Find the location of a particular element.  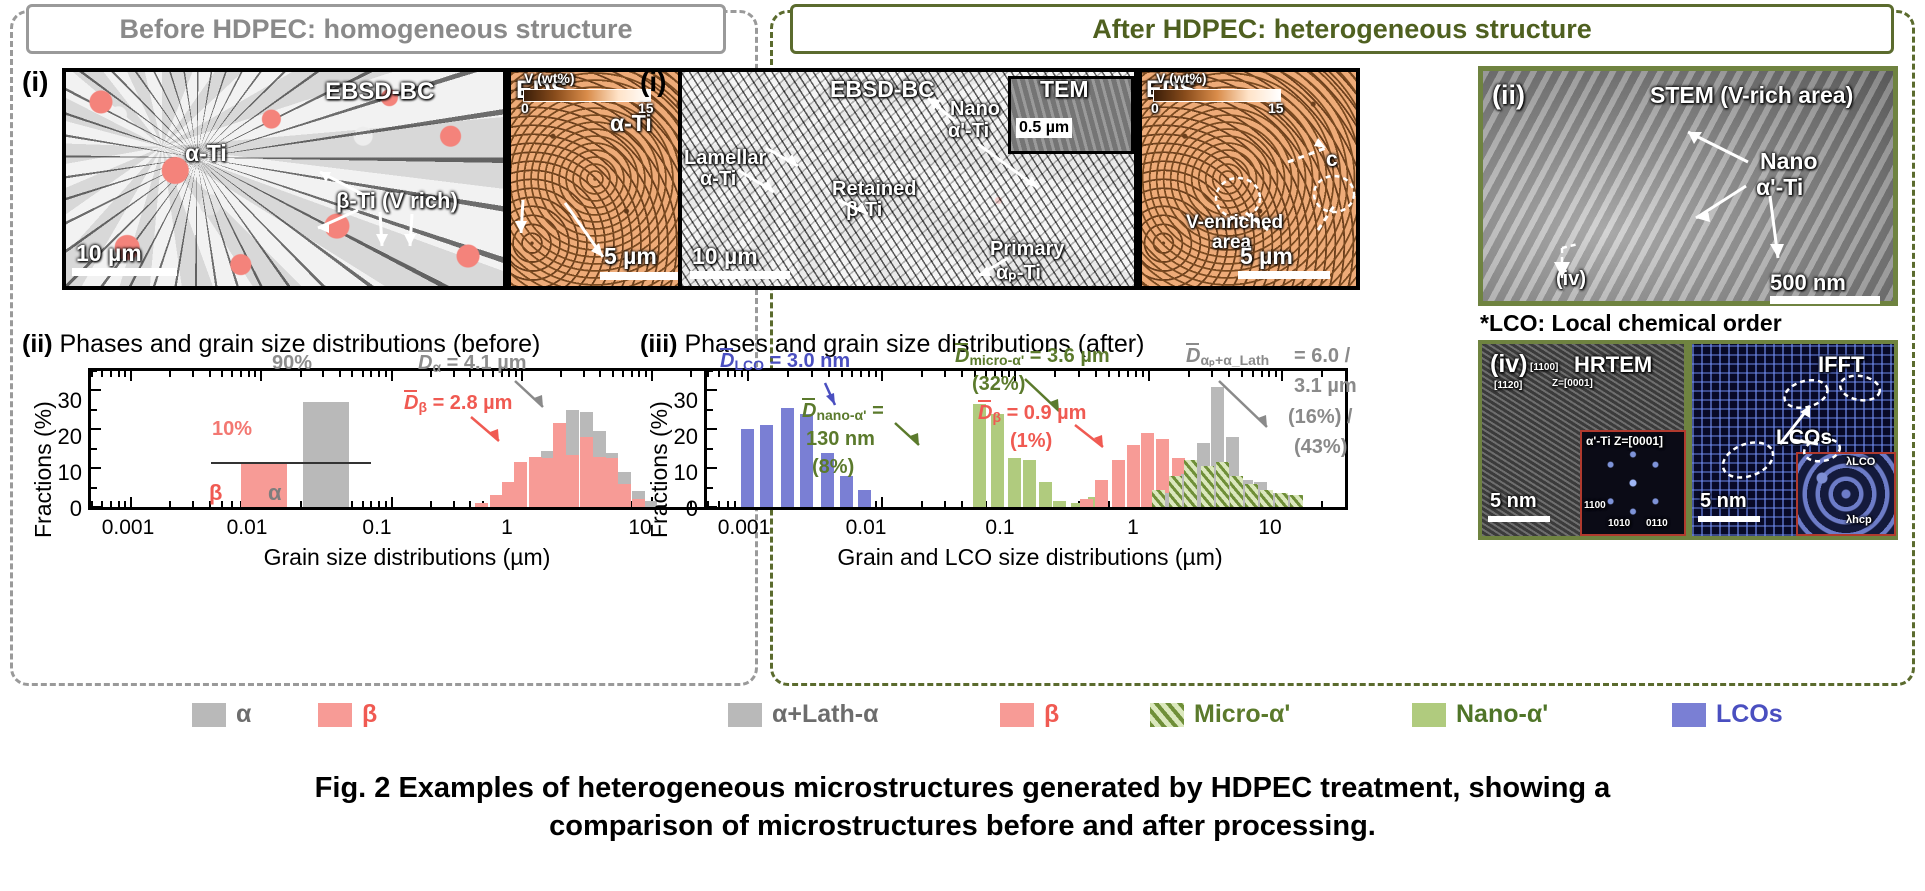

after-d-beta-symbol: D is located at coordinates (985, 413).